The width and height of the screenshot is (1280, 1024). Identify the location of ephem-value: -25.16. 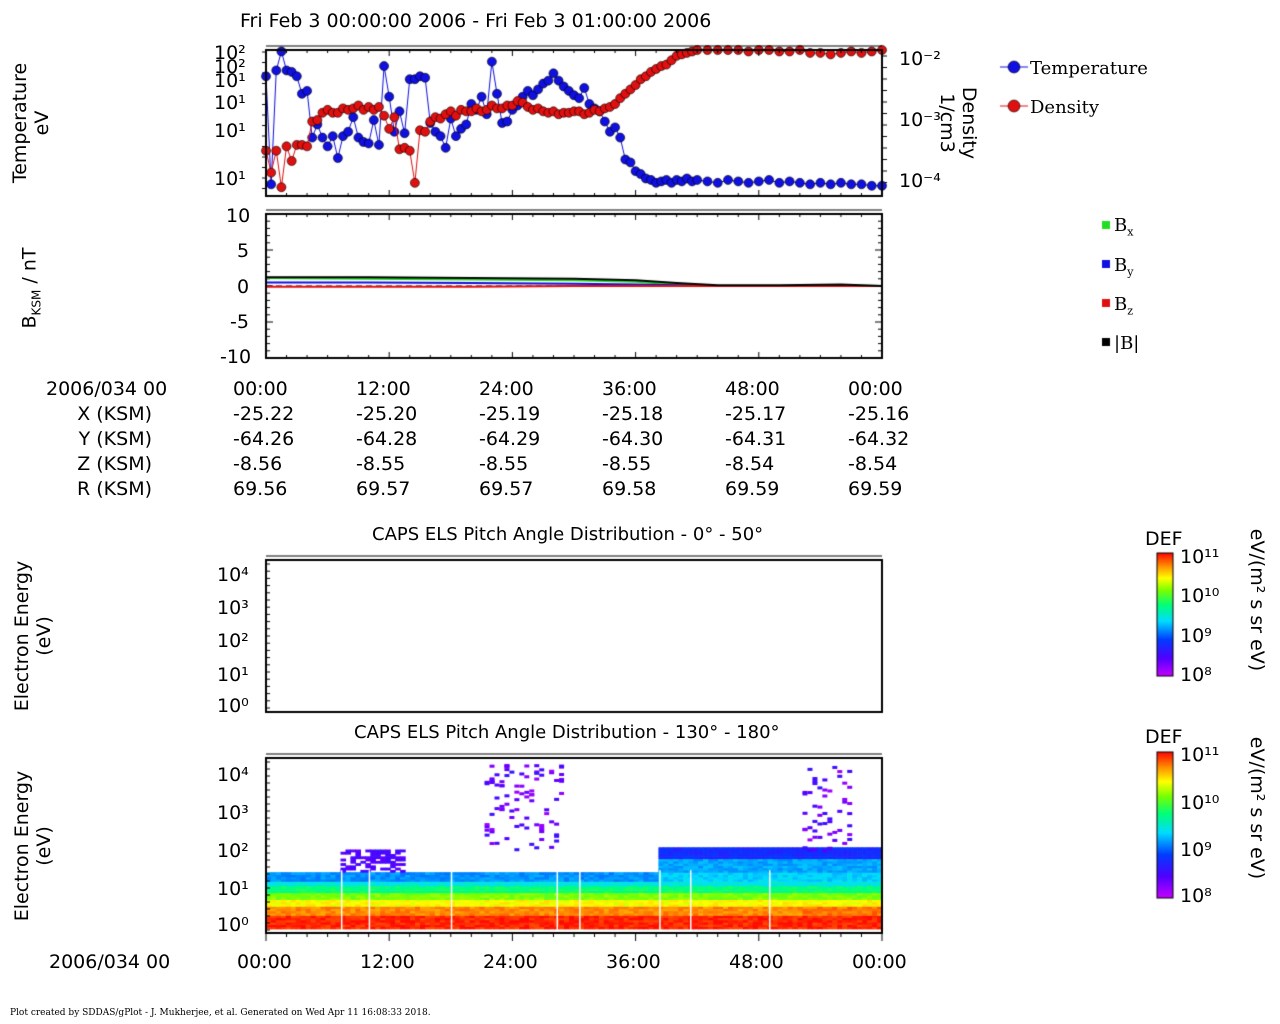
(879, 414).